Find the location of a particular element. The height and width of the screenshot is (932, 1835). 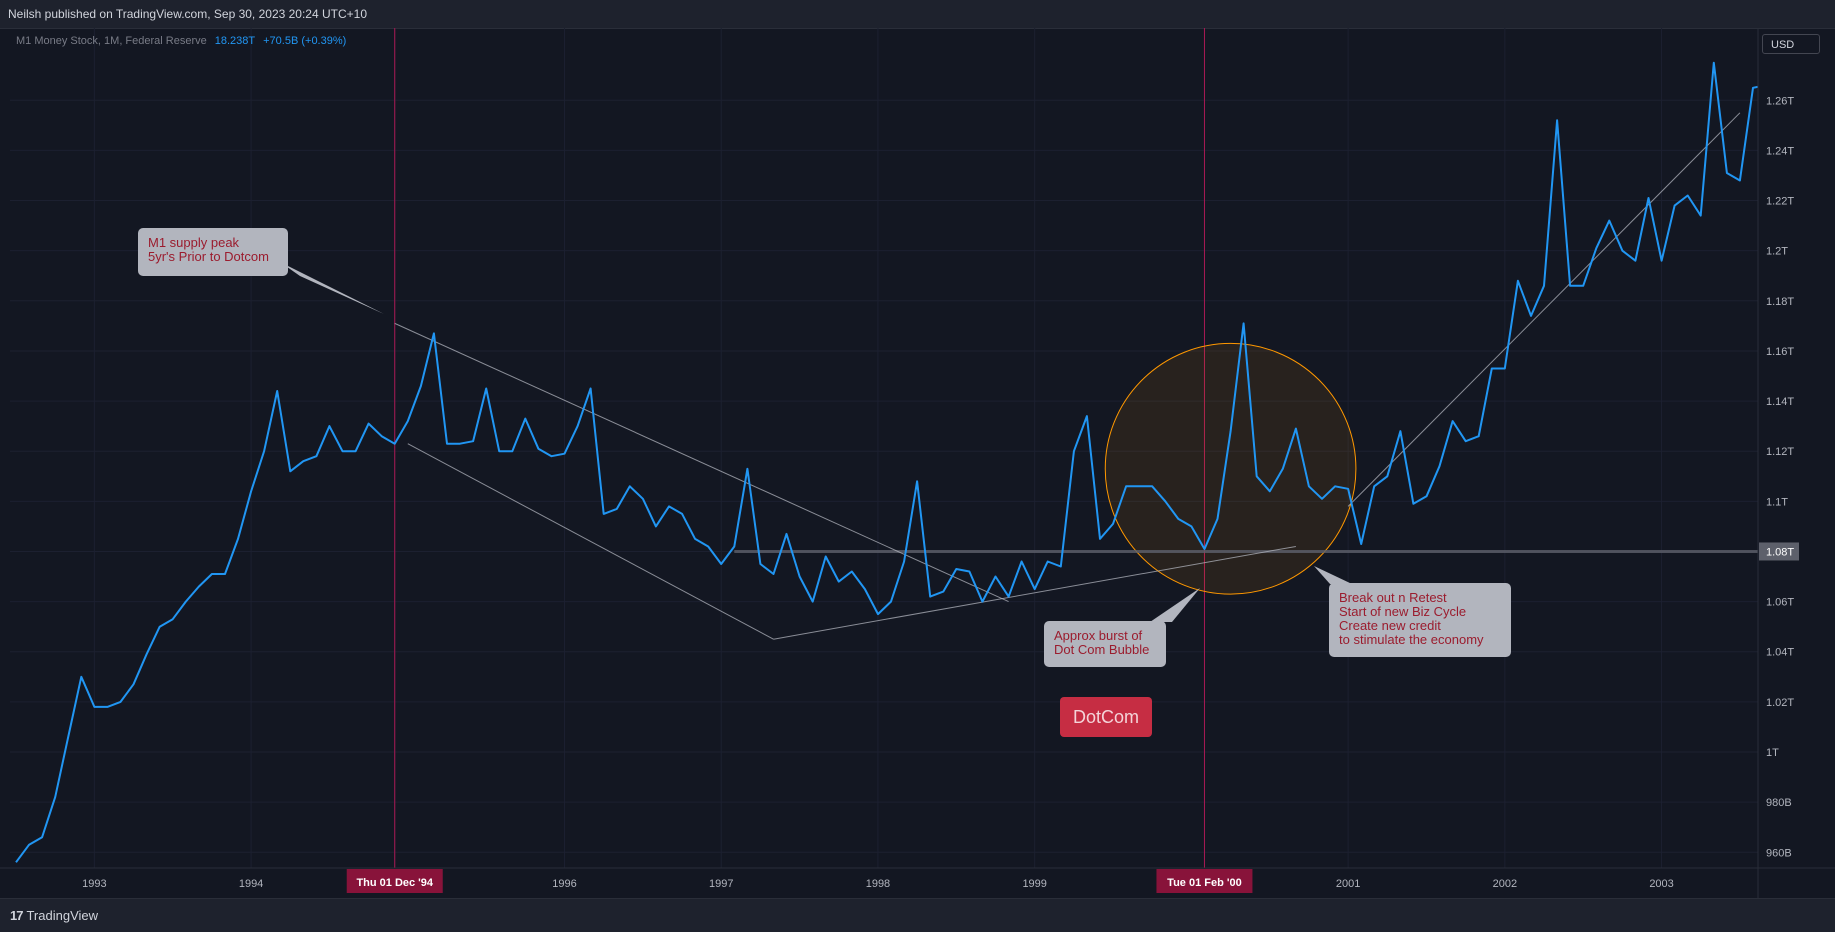

y-tick-label: 1.12T is located at coordinates (1780, 452).